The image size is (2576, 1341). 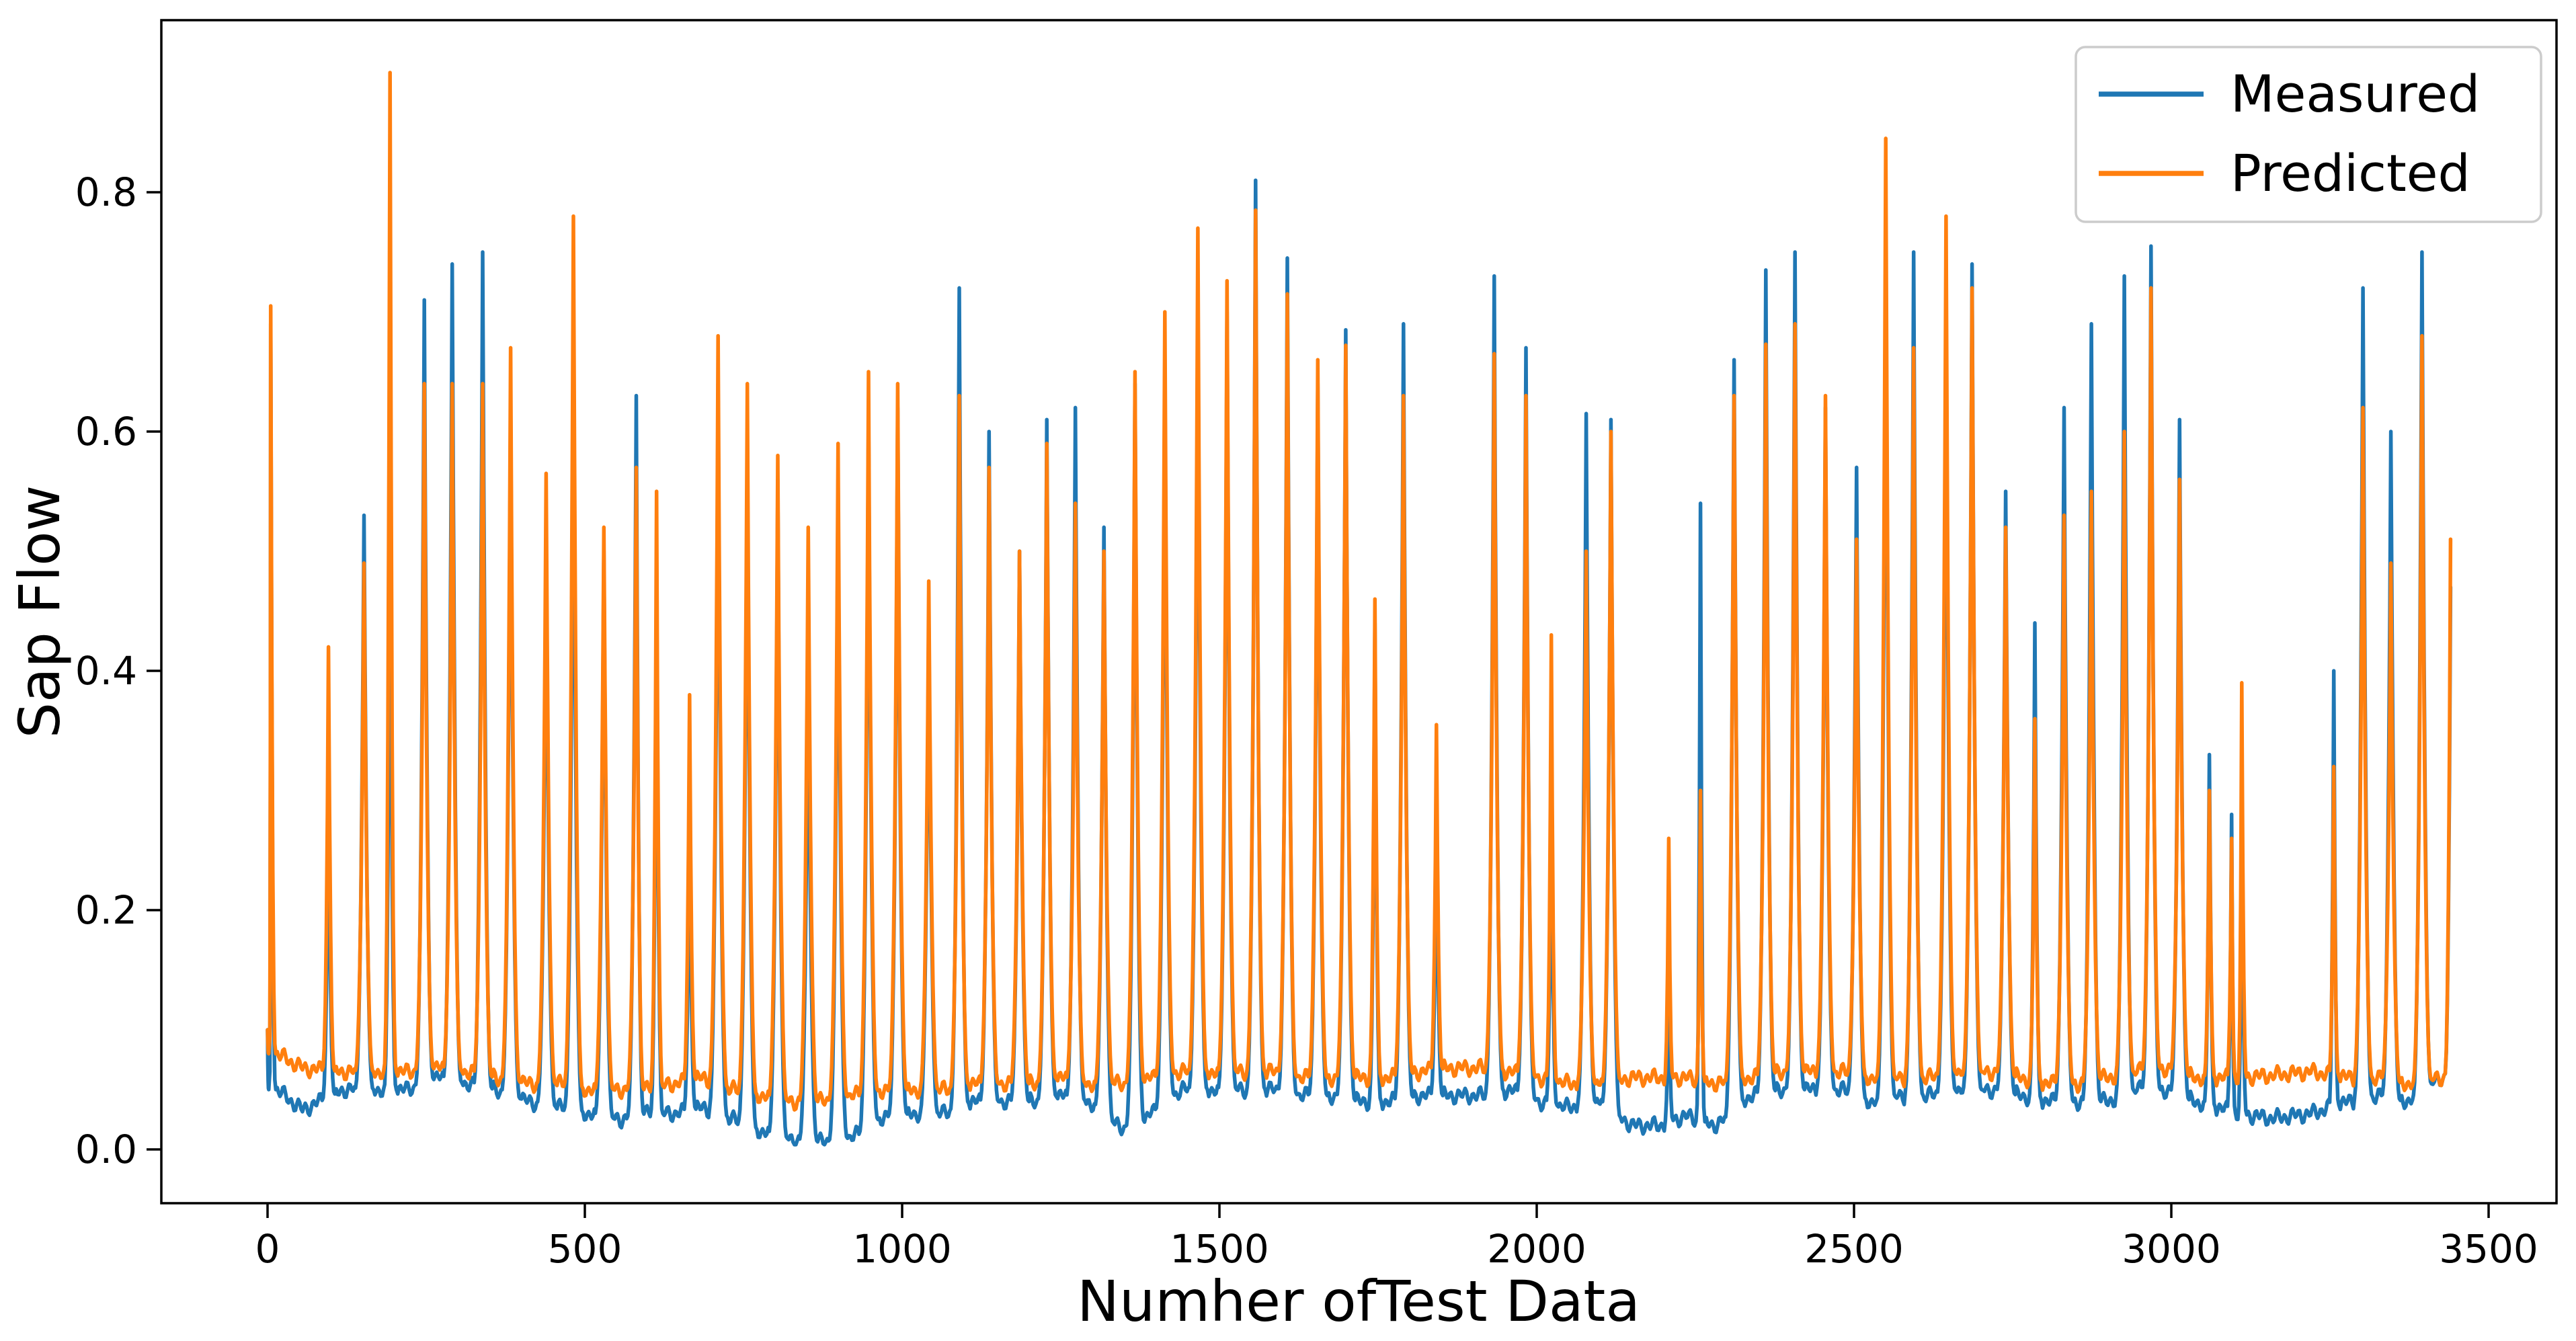 I want to click on x-tick-label: 1000, so click(x=902, y=1249).